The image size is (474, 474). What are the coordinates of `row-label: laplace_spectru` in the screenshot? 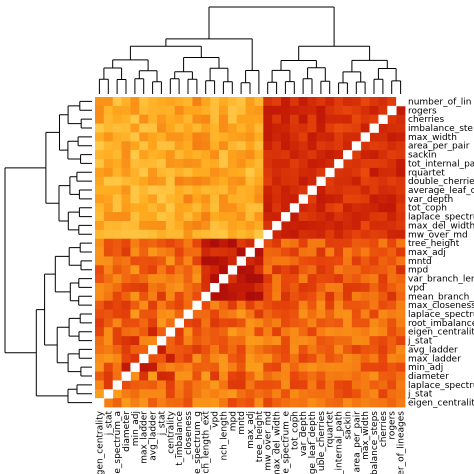 It's located at (441, 315).